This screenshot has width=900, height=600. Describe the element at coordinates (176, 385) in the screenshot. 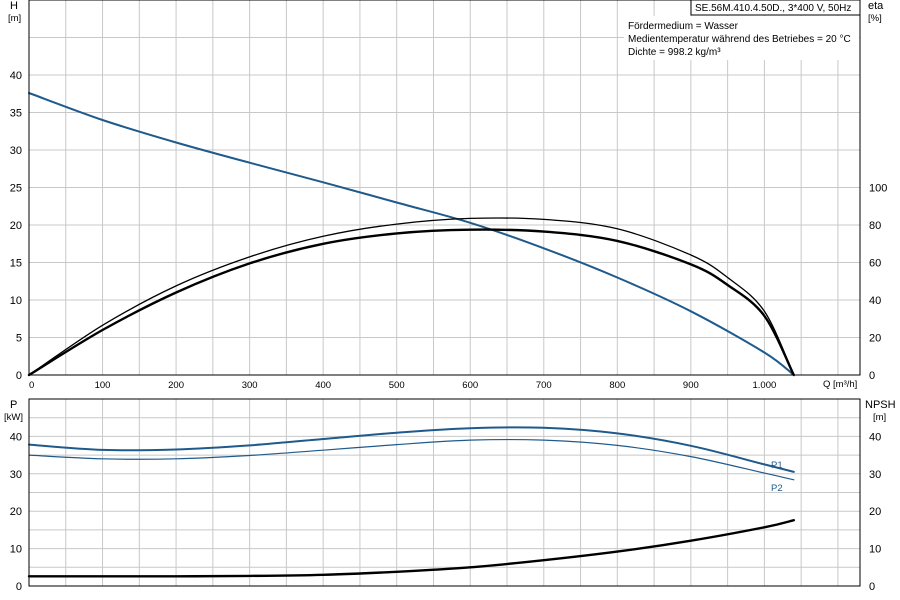

I see `x-tick-label: 200` at that location.